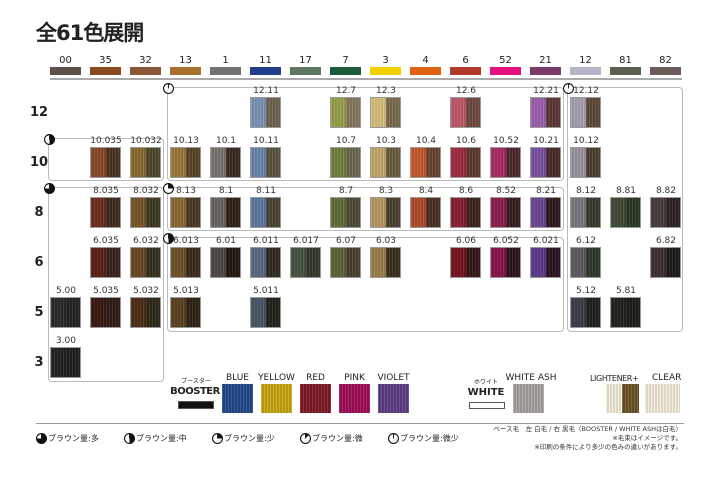 This screenshot has height=480, width=720. What do you see at coordinates (66, 341) in the screenshot?
I see `swatch-label: 3.00` at bounding box center [66, 341].